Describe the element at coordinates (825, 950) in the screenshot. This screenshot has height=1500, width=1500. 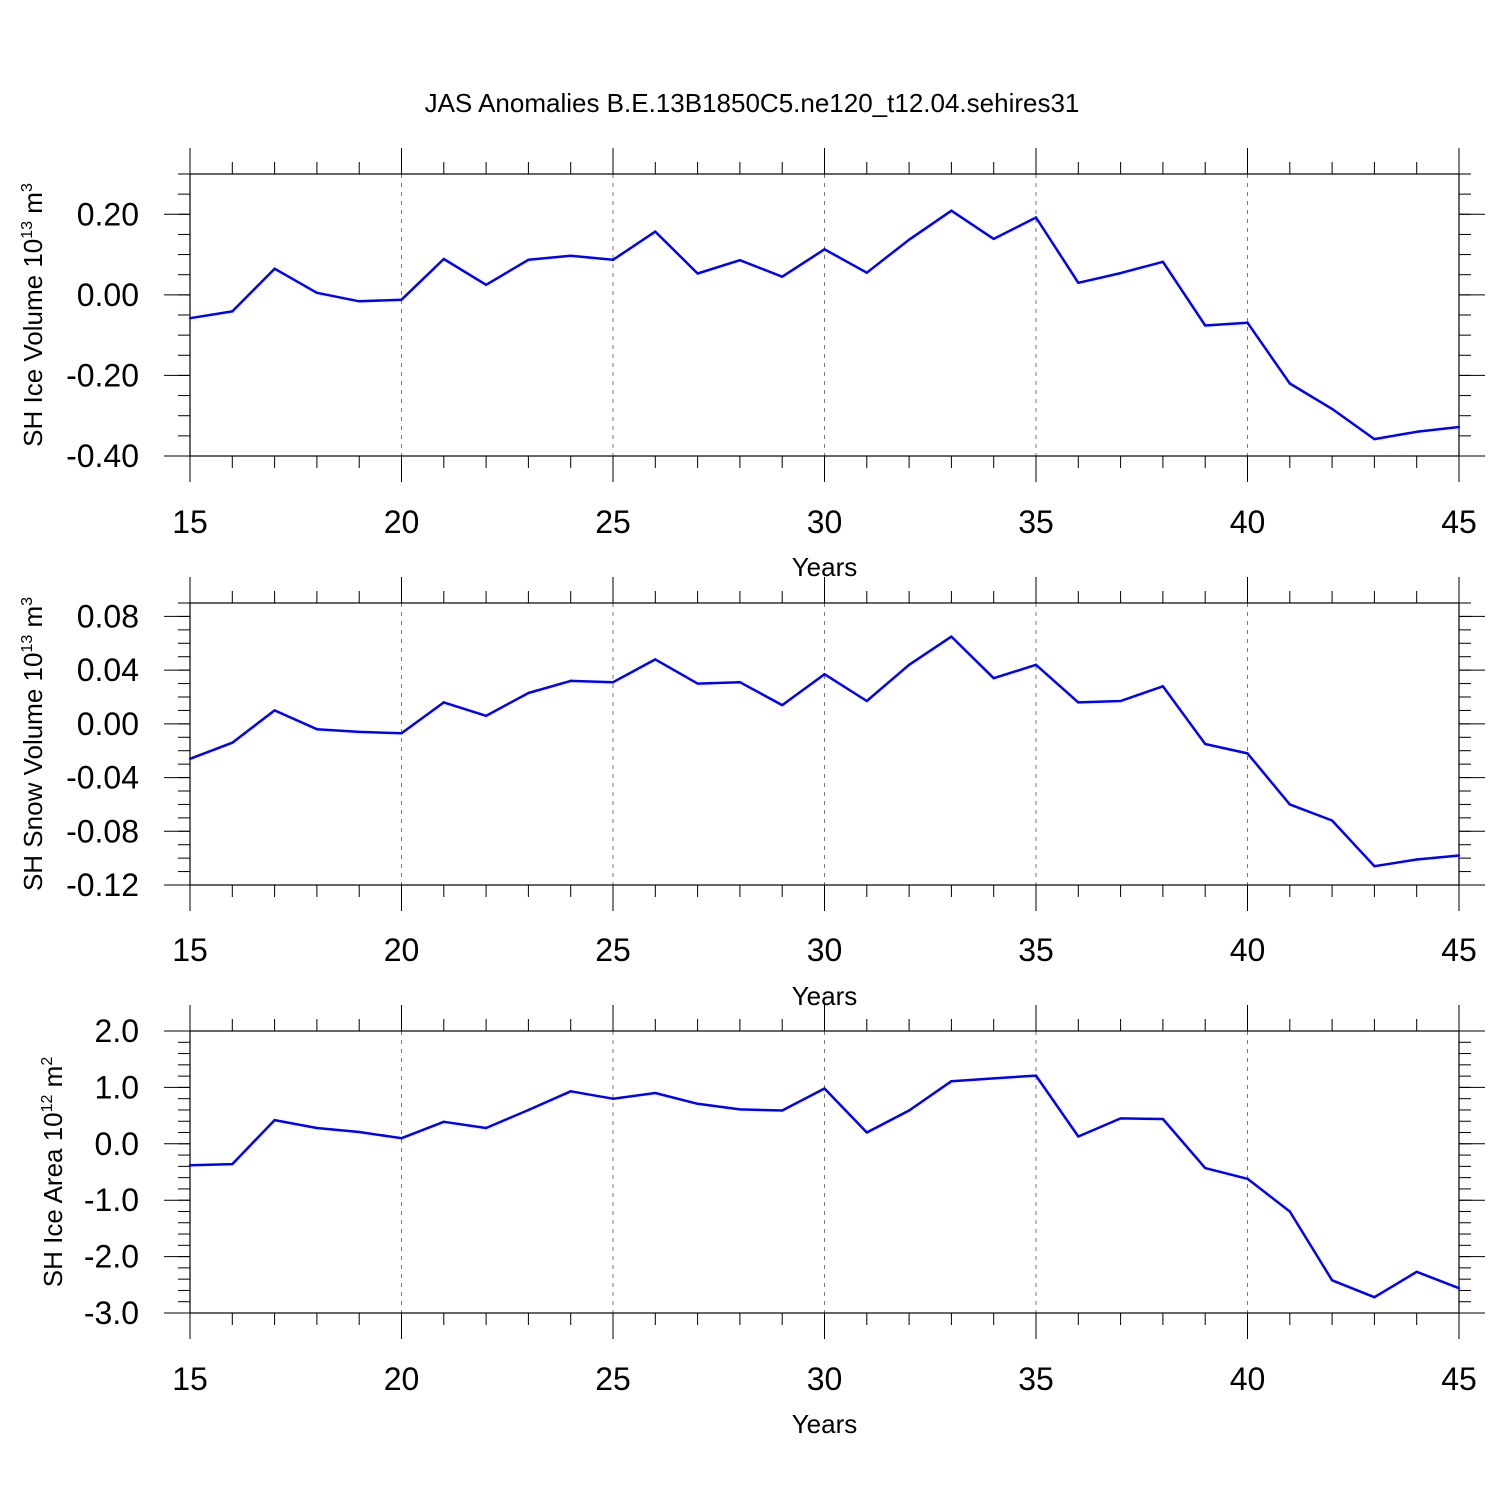
I see `x-tick-label: 30` at that location.